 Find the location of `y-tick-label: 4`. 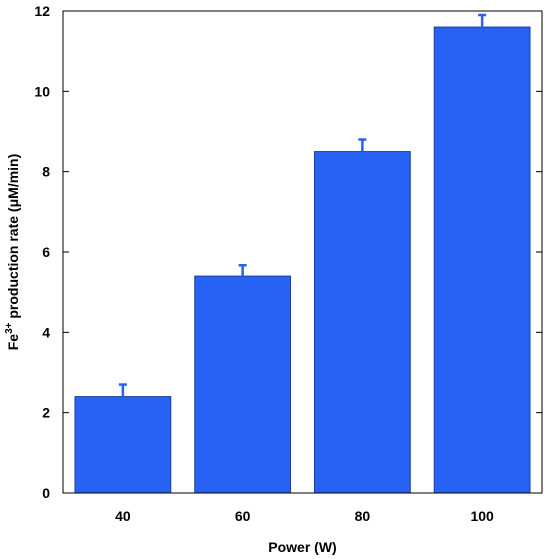

y-tick-label: 4 is located at coordinates (46, 332).